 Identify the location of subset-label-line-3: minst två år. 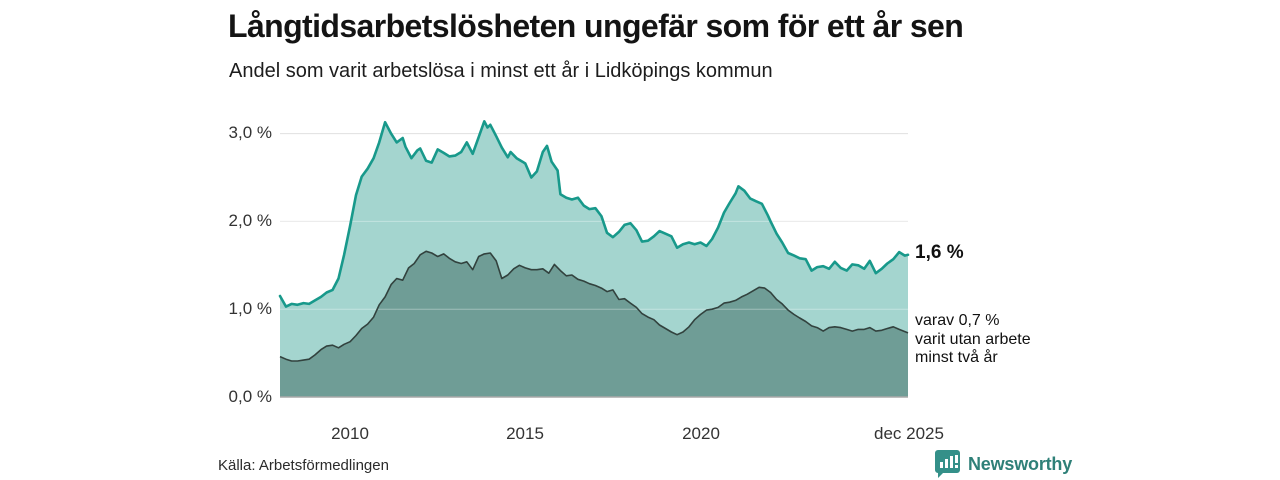
(956, 357).